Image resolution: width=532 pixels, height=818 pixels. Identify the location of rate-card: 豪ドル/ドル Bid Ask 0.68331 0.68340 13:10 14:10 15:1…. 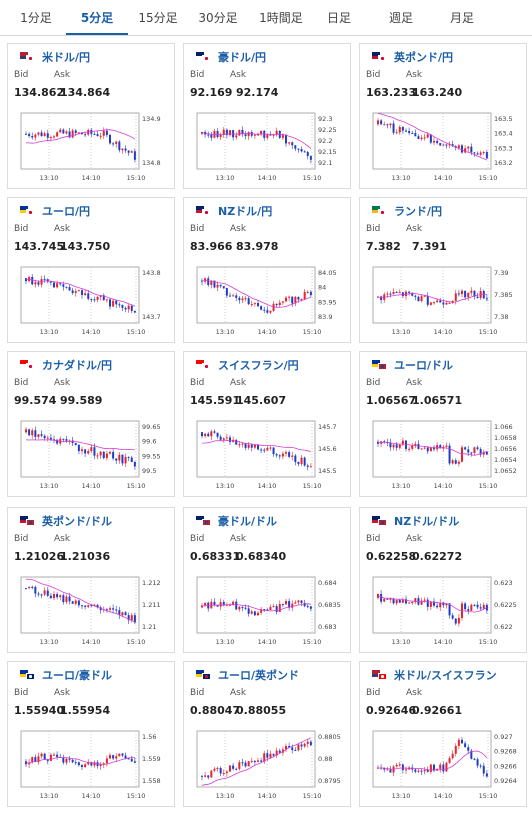
(267, 580).